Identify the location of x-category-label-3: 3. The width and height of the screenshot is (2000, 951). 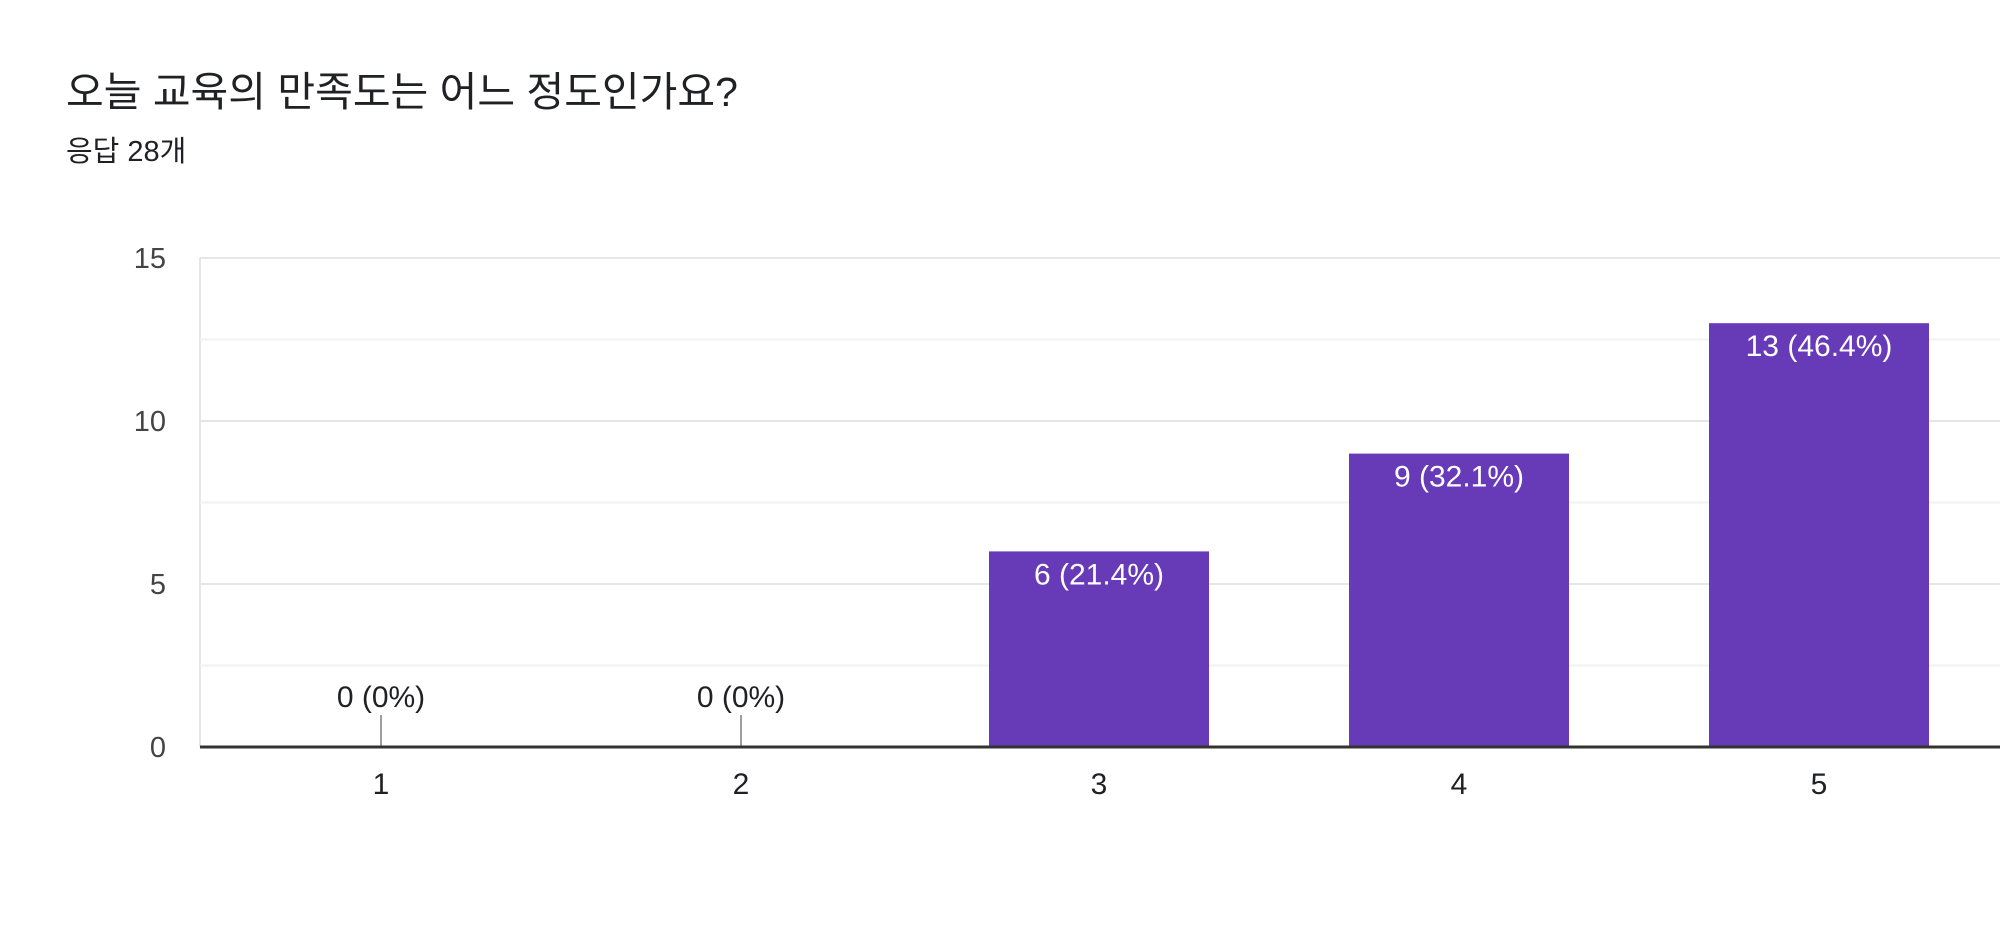
(1099, 784).